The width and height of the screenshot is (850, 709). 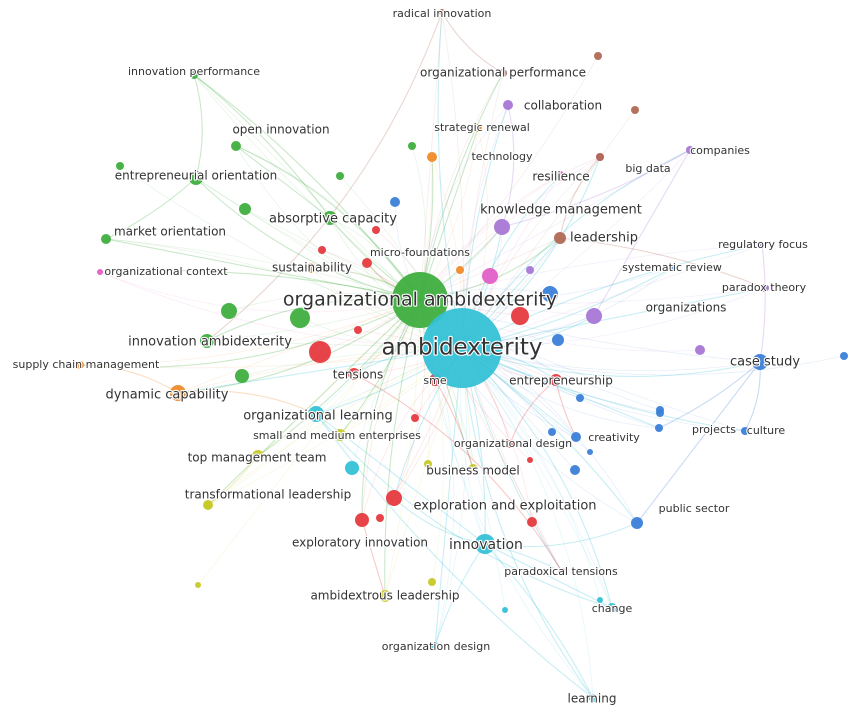 What do you see at coordinates (236, 146) in the screenshot?
I see `keyword-node-open-innovation` at bounding box center [236, 146].